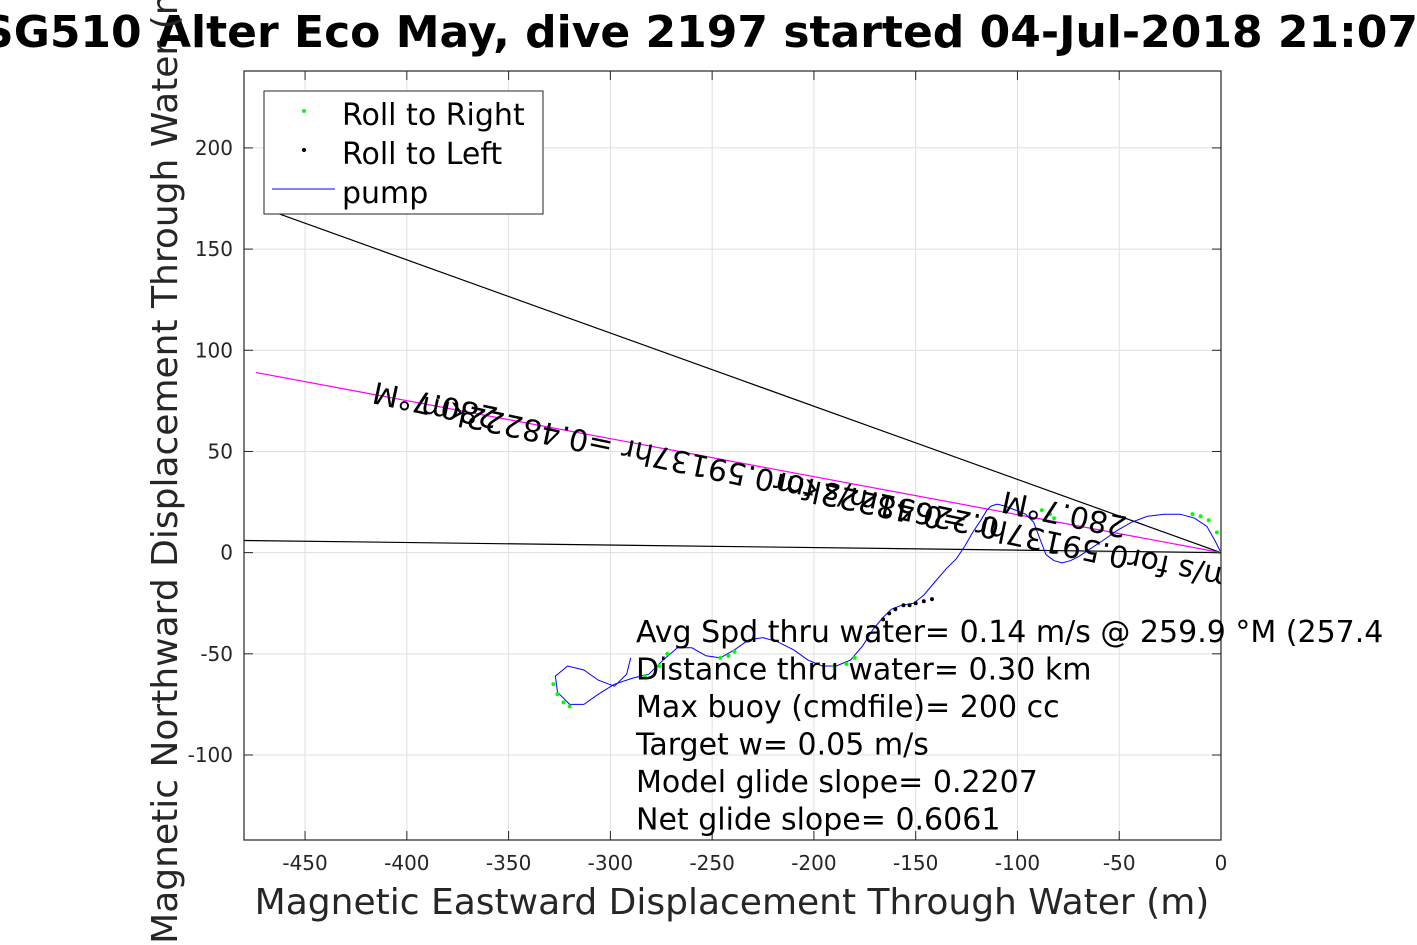  I want to click on legend-box, so click(403, 152).